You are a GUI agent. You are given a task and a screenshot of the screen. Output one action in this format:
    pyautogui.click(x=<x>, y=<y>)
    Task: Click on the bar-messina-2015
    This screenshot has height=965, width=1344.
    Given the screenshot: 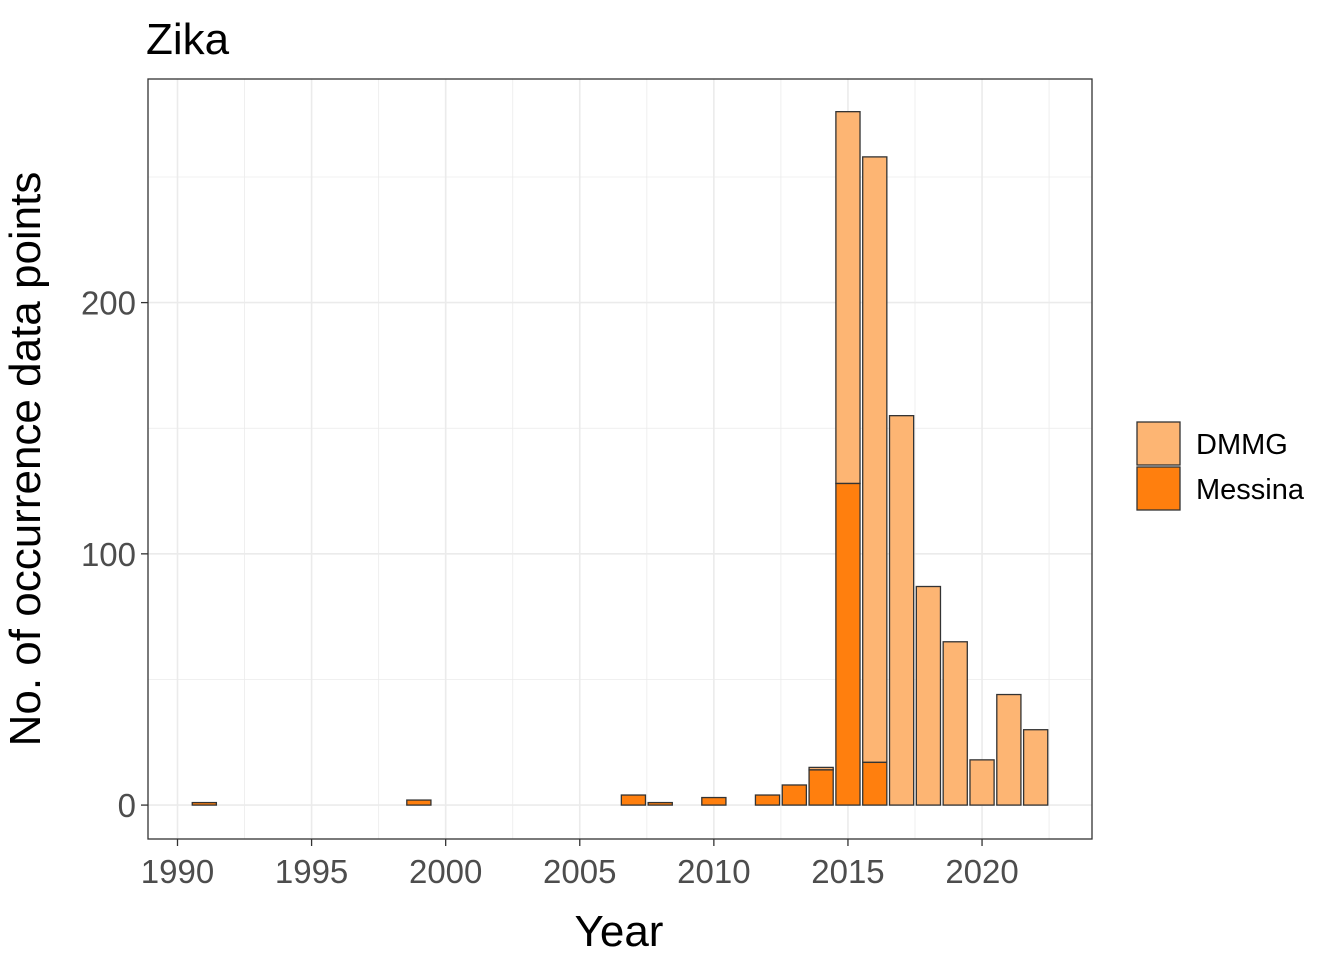 What is the action you would take?
    pyautogui.click(x=848, y=644)
    